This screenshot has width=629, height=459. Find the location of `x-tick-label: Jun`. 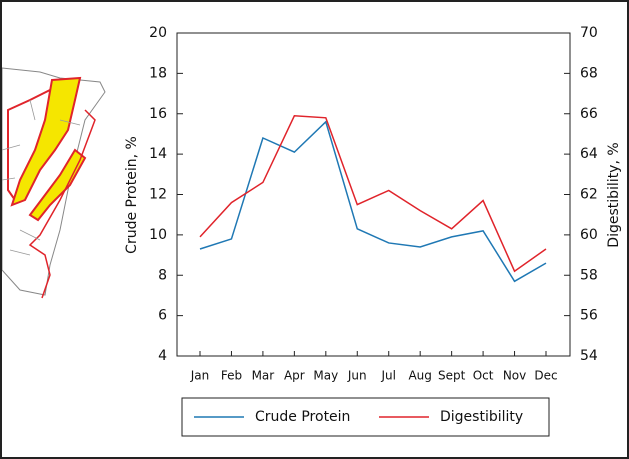

x-tick-label: Jun is located at coordinates (357, 376).